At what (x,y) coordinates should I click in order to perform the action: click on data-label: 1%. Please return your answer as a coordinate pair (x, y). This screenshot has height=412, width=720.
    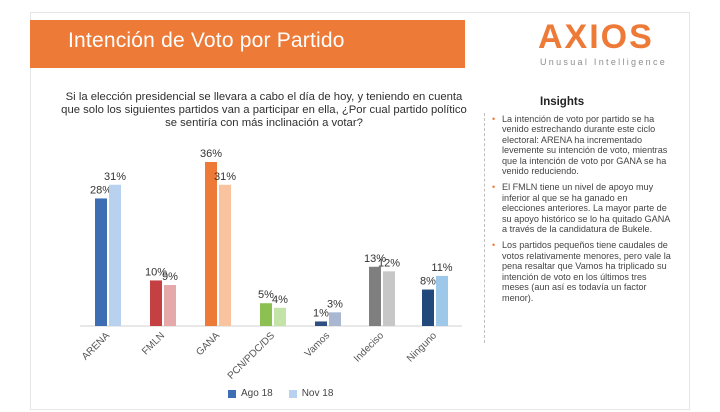
    Looking at the image, I should click on (321, 313).